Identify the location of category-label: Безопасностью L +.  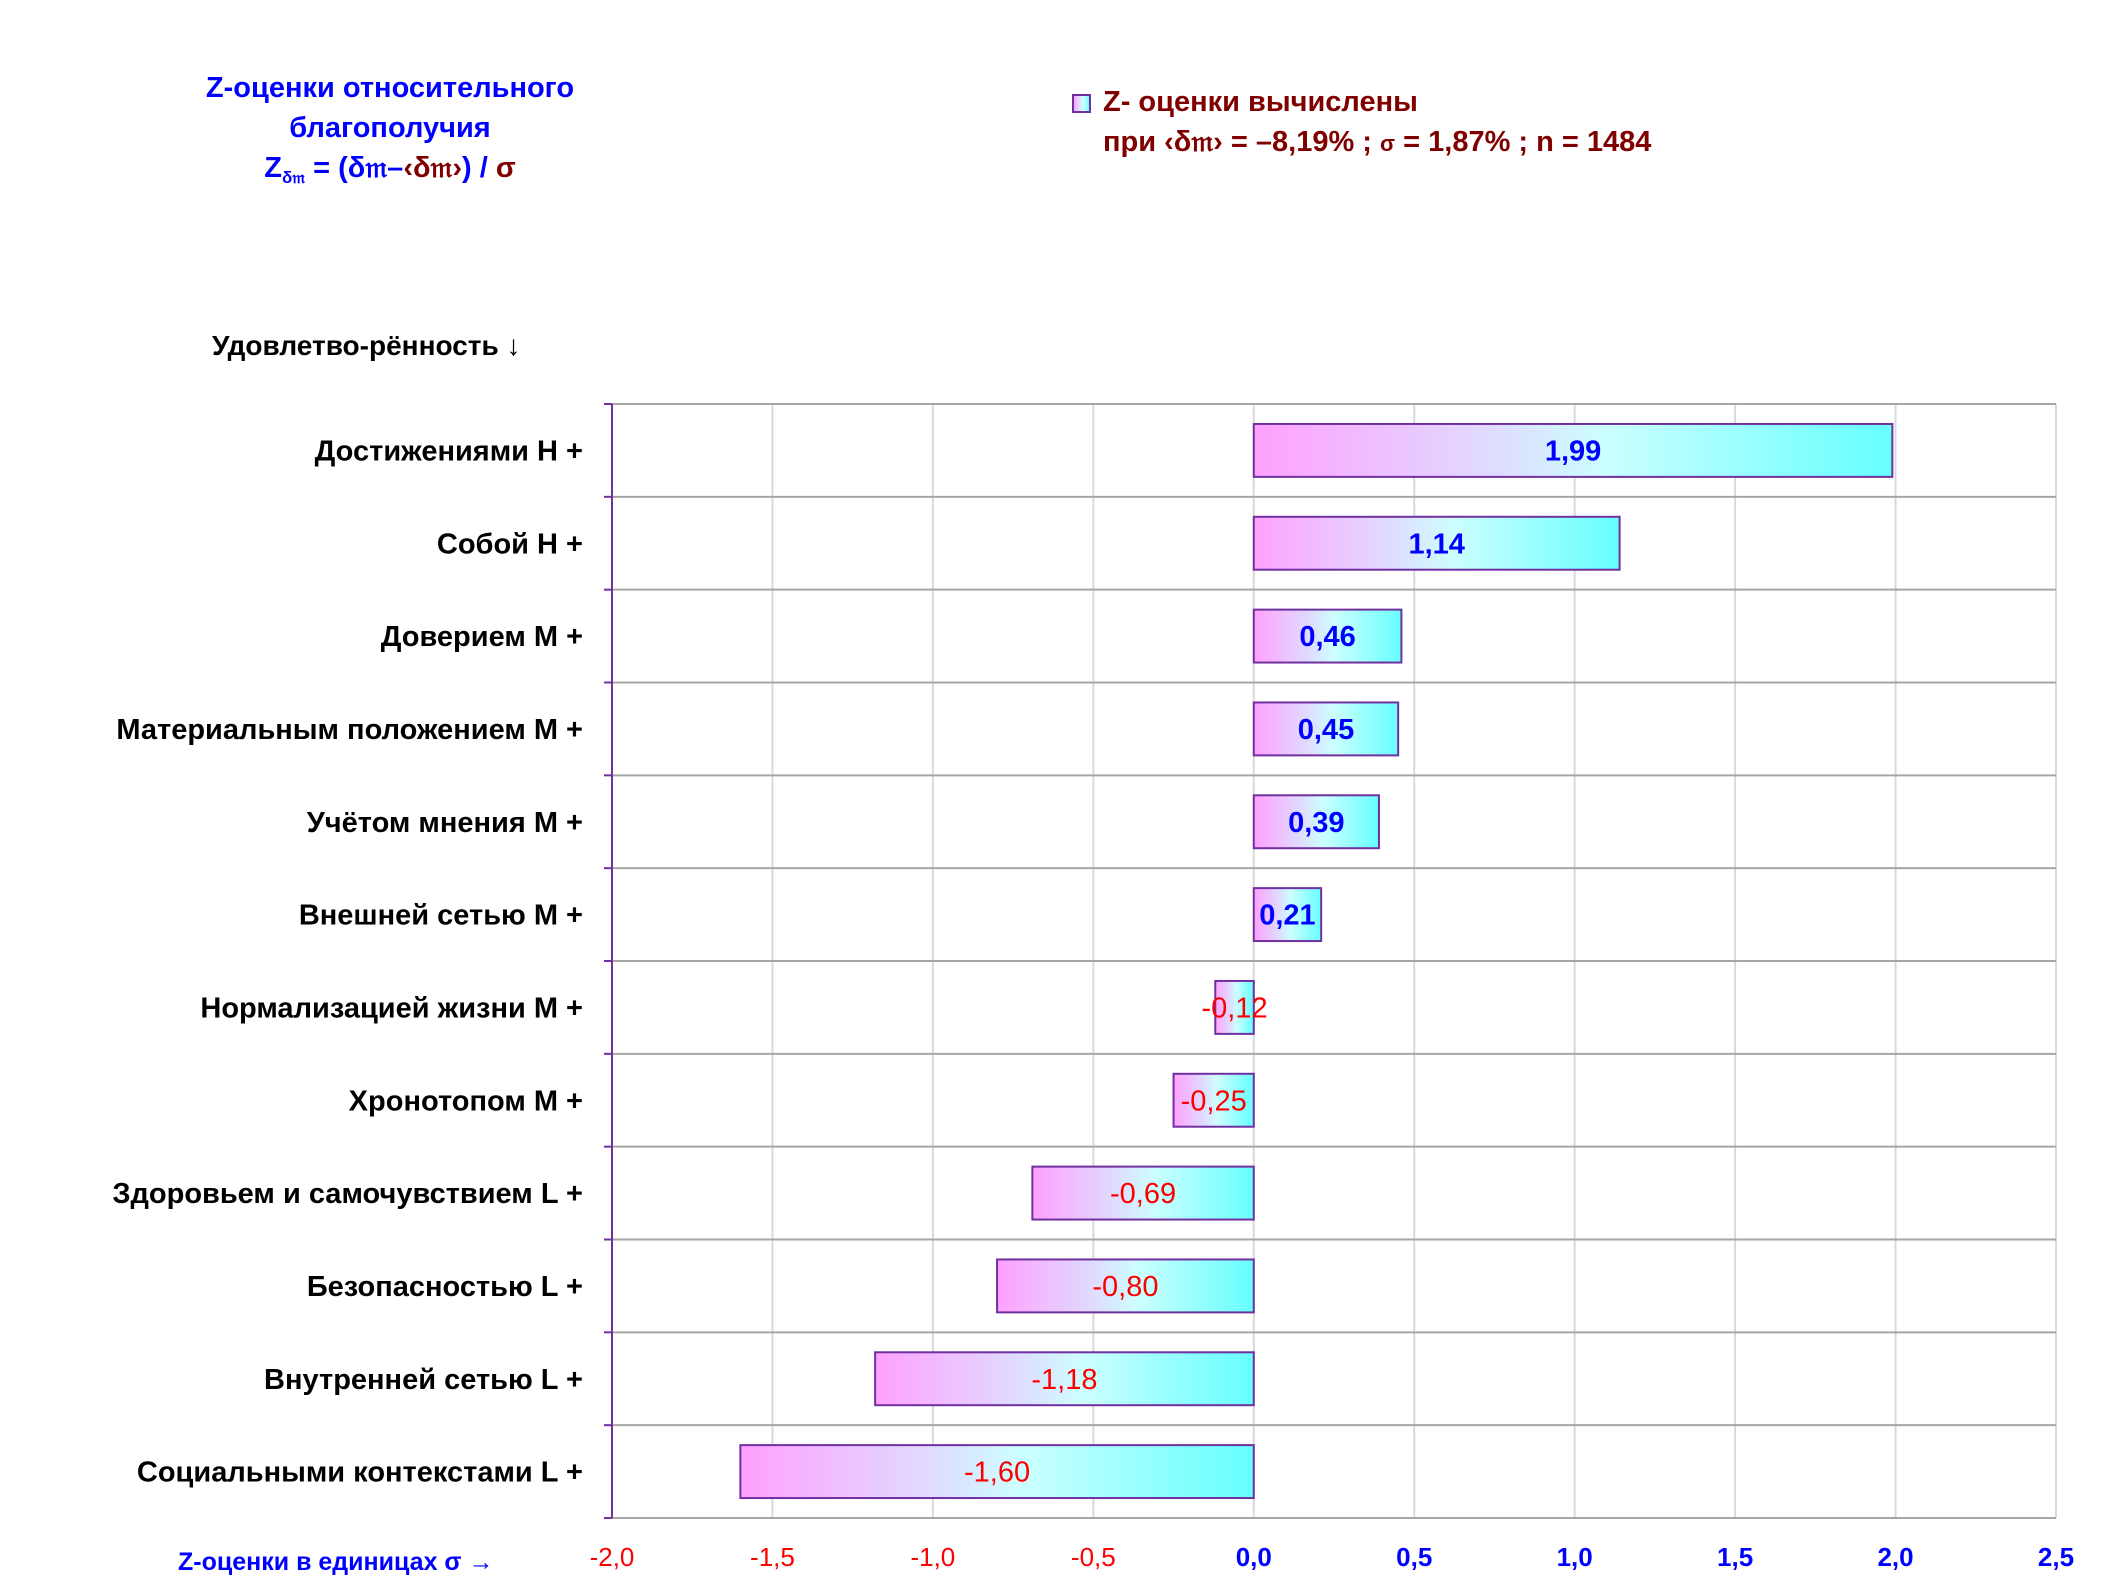
(445, 1287).